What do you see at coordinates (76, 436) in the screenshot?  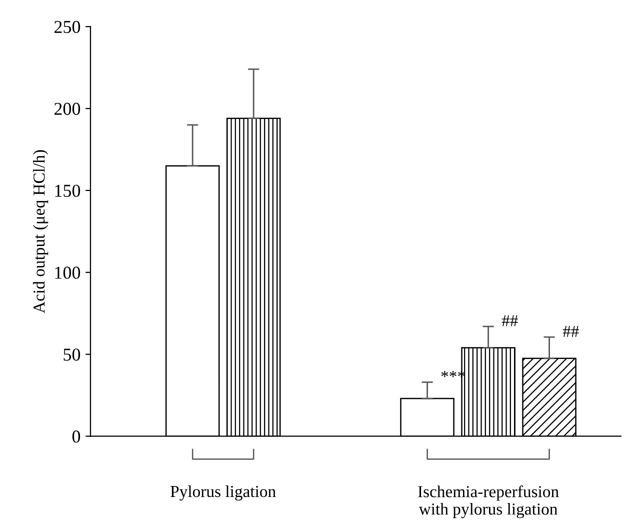 I see `y-tick-label: 0` at bounding box center [76, 436].